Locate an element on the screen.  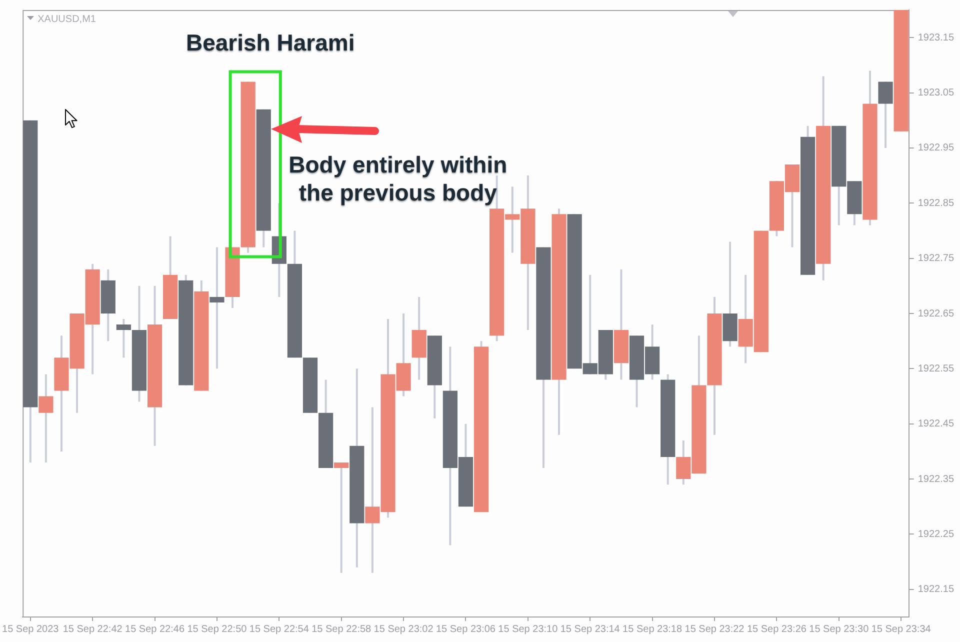
x-tick-label: 15 Sep 23:18 is located at coordinates (652, 629).